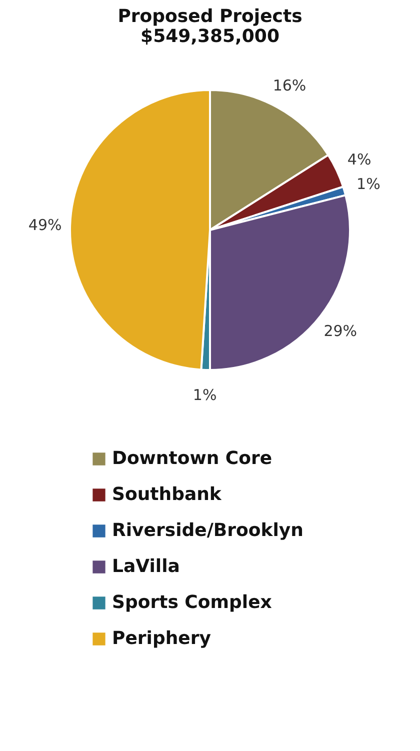  What do you see at coordinates (146, 566) in the screenshot?
I see `legend-label: LaVilla` at bounding box center [146, 566].